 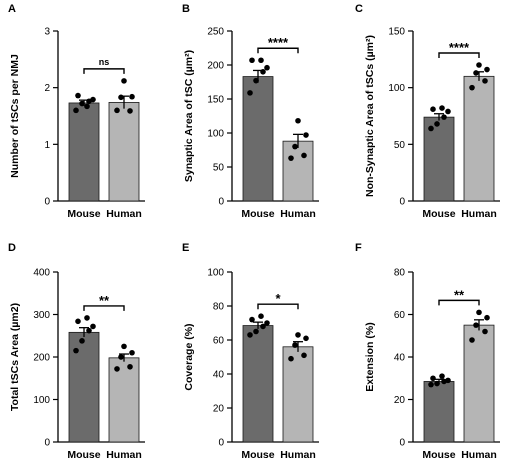 I want to click on panel-letter: E, so click(x=185, y=248).